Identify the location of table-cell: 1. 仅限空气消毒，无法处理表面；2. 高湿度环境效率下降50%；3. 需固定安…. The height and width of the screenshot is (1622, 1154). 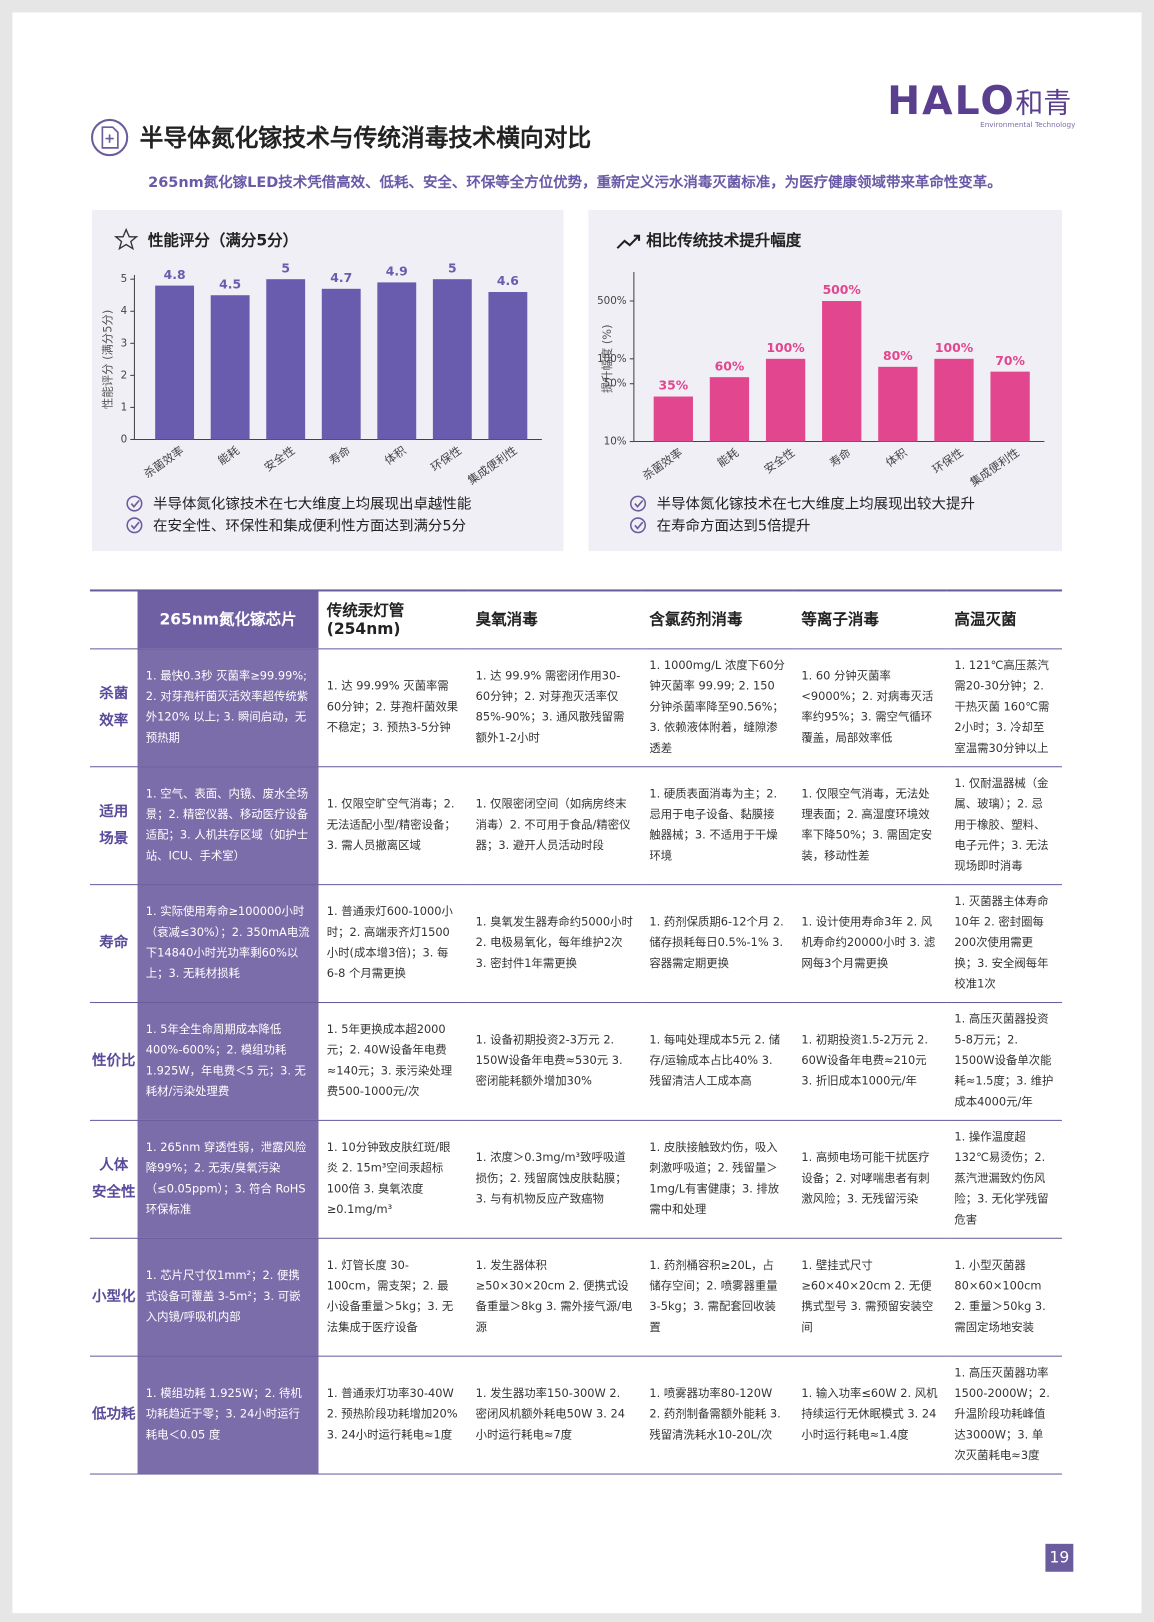
(867, 824).